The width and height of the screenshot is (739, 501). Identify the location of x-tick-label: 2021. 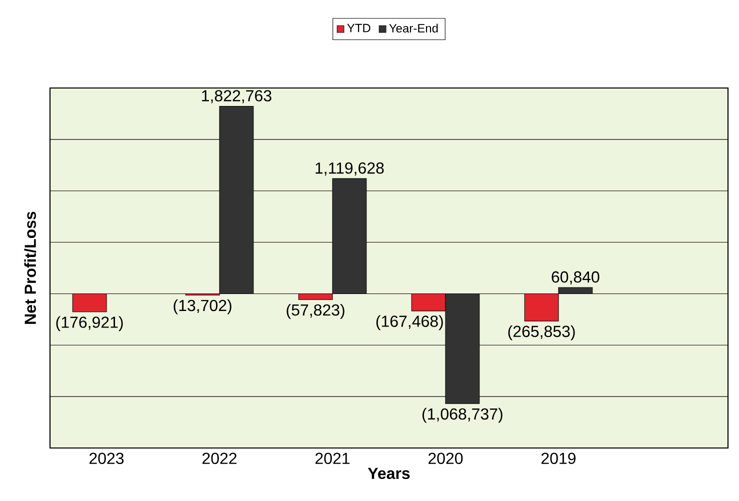
(332, 458).